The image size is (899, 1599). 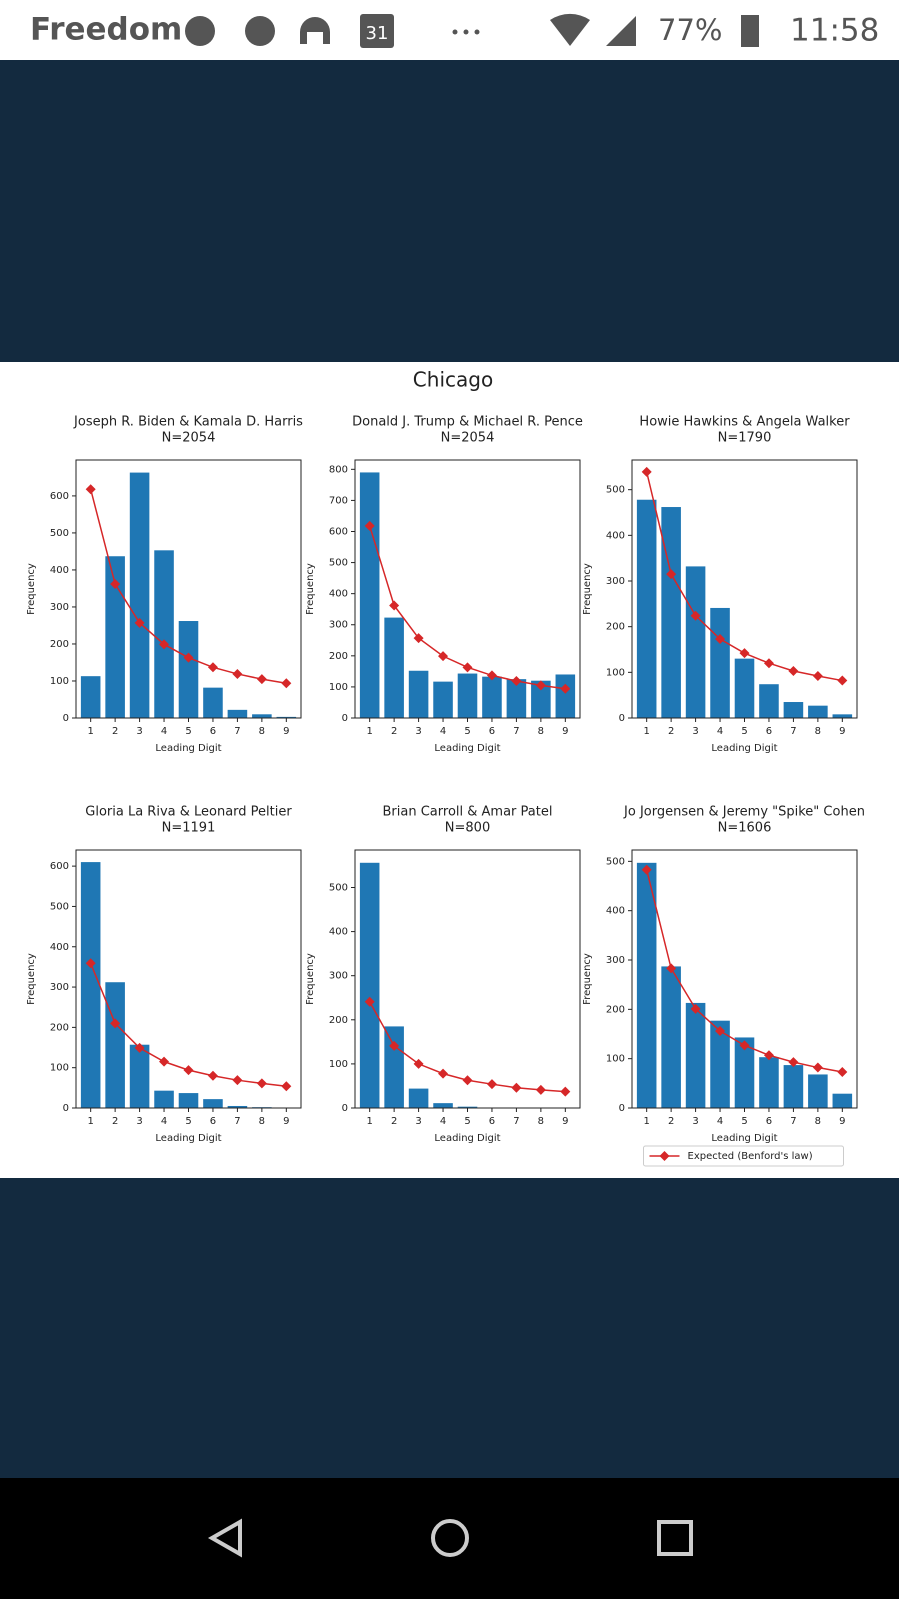 I want to click on legend-box, so click(x=743, y=1156).